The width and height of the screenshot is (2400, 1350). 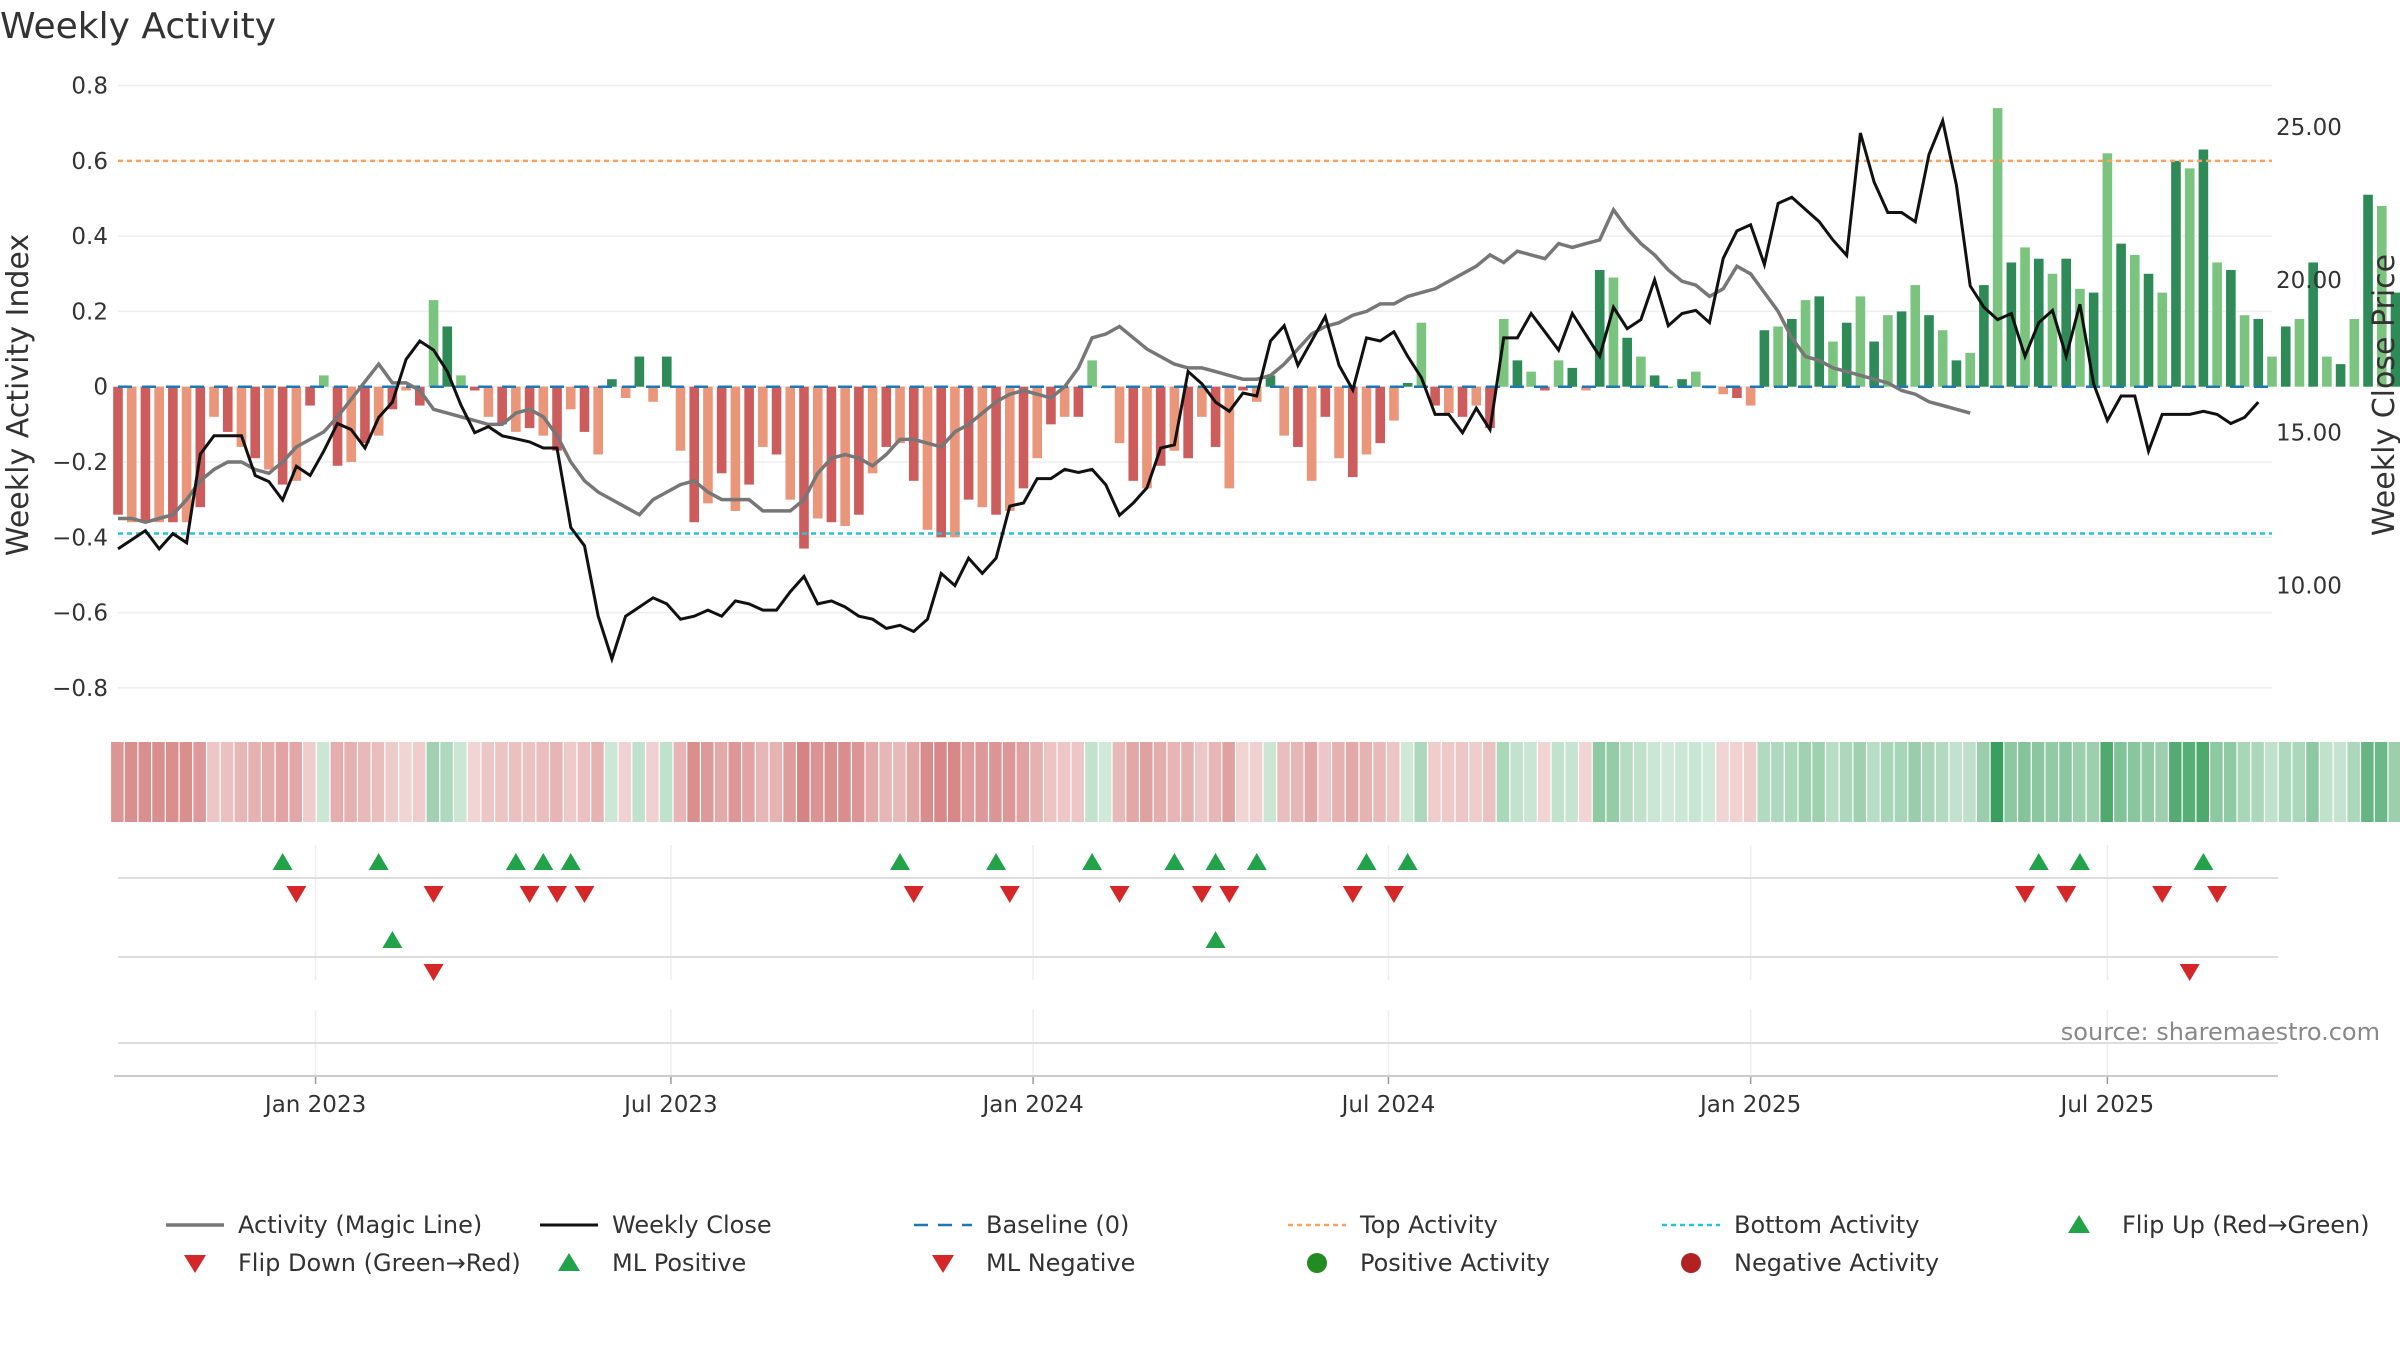 What do you see at coordinates (670, 1105) in the screenshot?
I see `x-tick-label: Jul 2023` at bounding box center [670, 1105].